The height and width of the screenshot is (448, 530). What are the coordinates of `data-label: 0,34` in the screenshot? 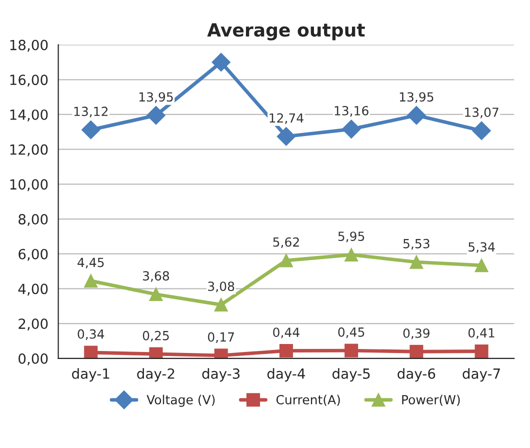 It's located at (91, 334).